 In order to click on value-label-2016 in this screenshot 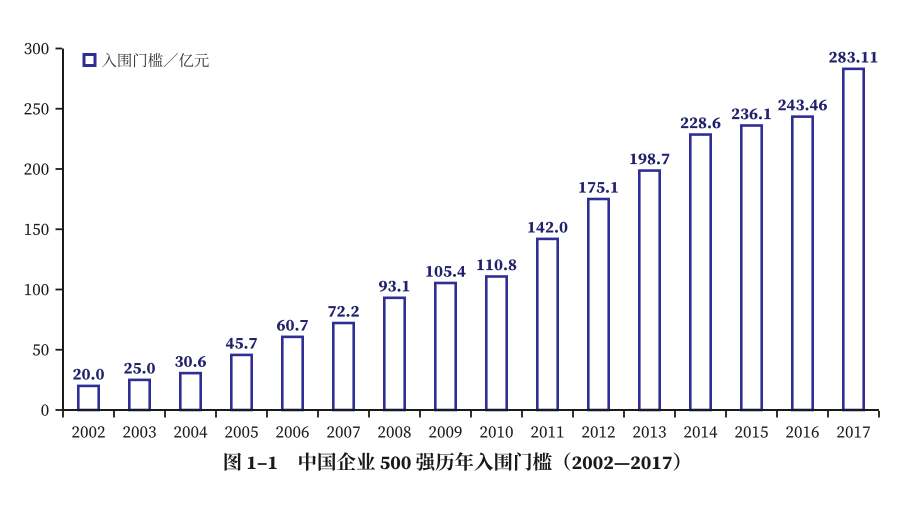, I will do `click(802, 105)`.